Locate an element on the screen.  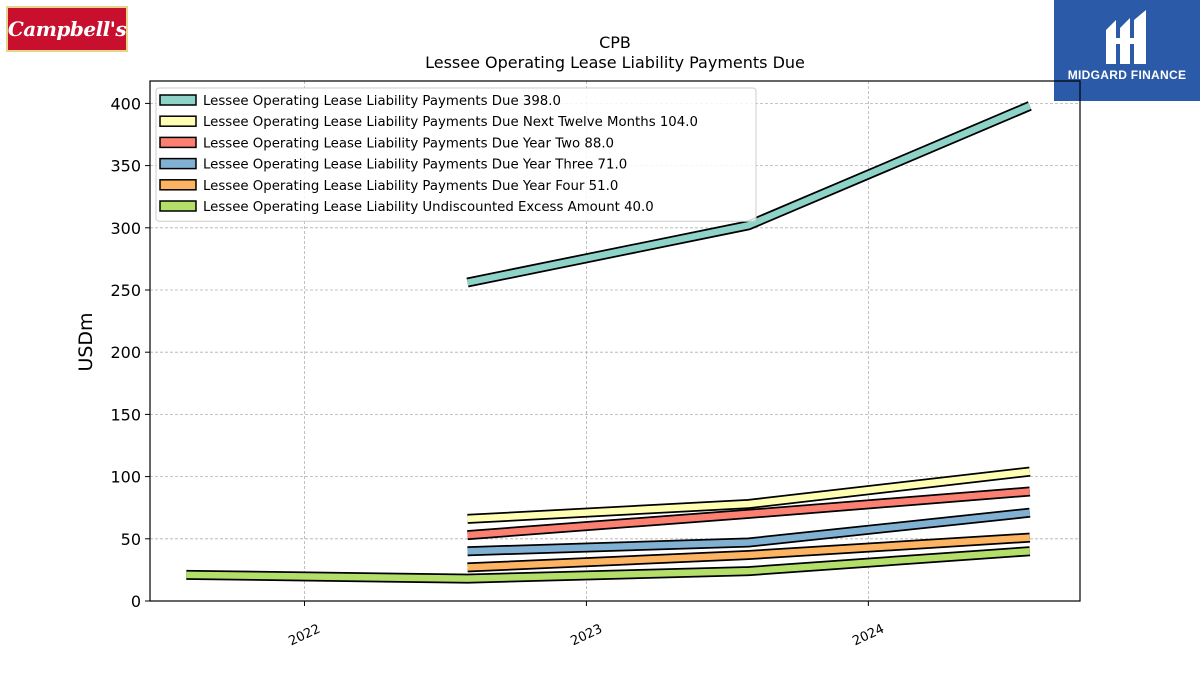
y-tick-label: 400 is located at coordinates (125, 103).